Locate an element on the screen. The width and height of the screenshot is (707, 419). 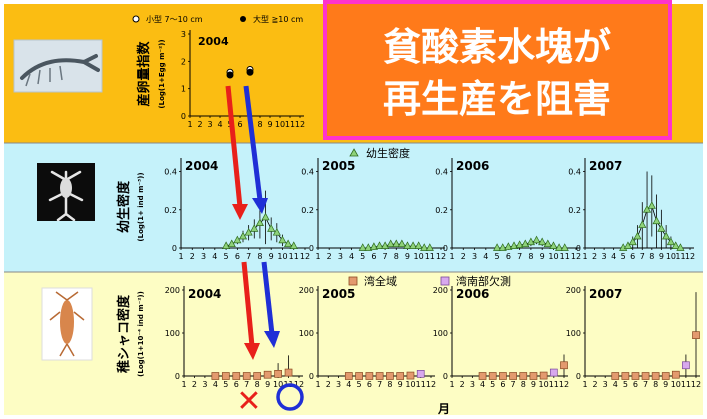
juvenile-2006-x-tick-label: 4 is located at coordinates (482, 384).